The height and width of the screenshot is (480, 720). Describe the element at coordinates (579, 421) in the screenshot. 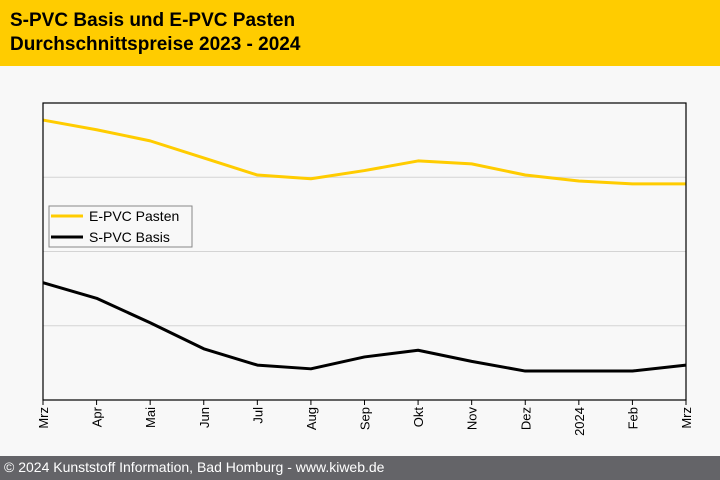

I see `x-tick-label: 2024` at that location.